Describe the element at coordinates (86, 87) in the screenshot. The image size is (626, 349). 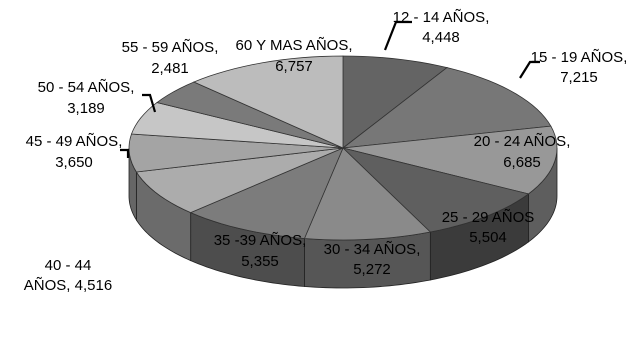
I see `slice-label-9: 50 - 54 AÑOS,` at that location.